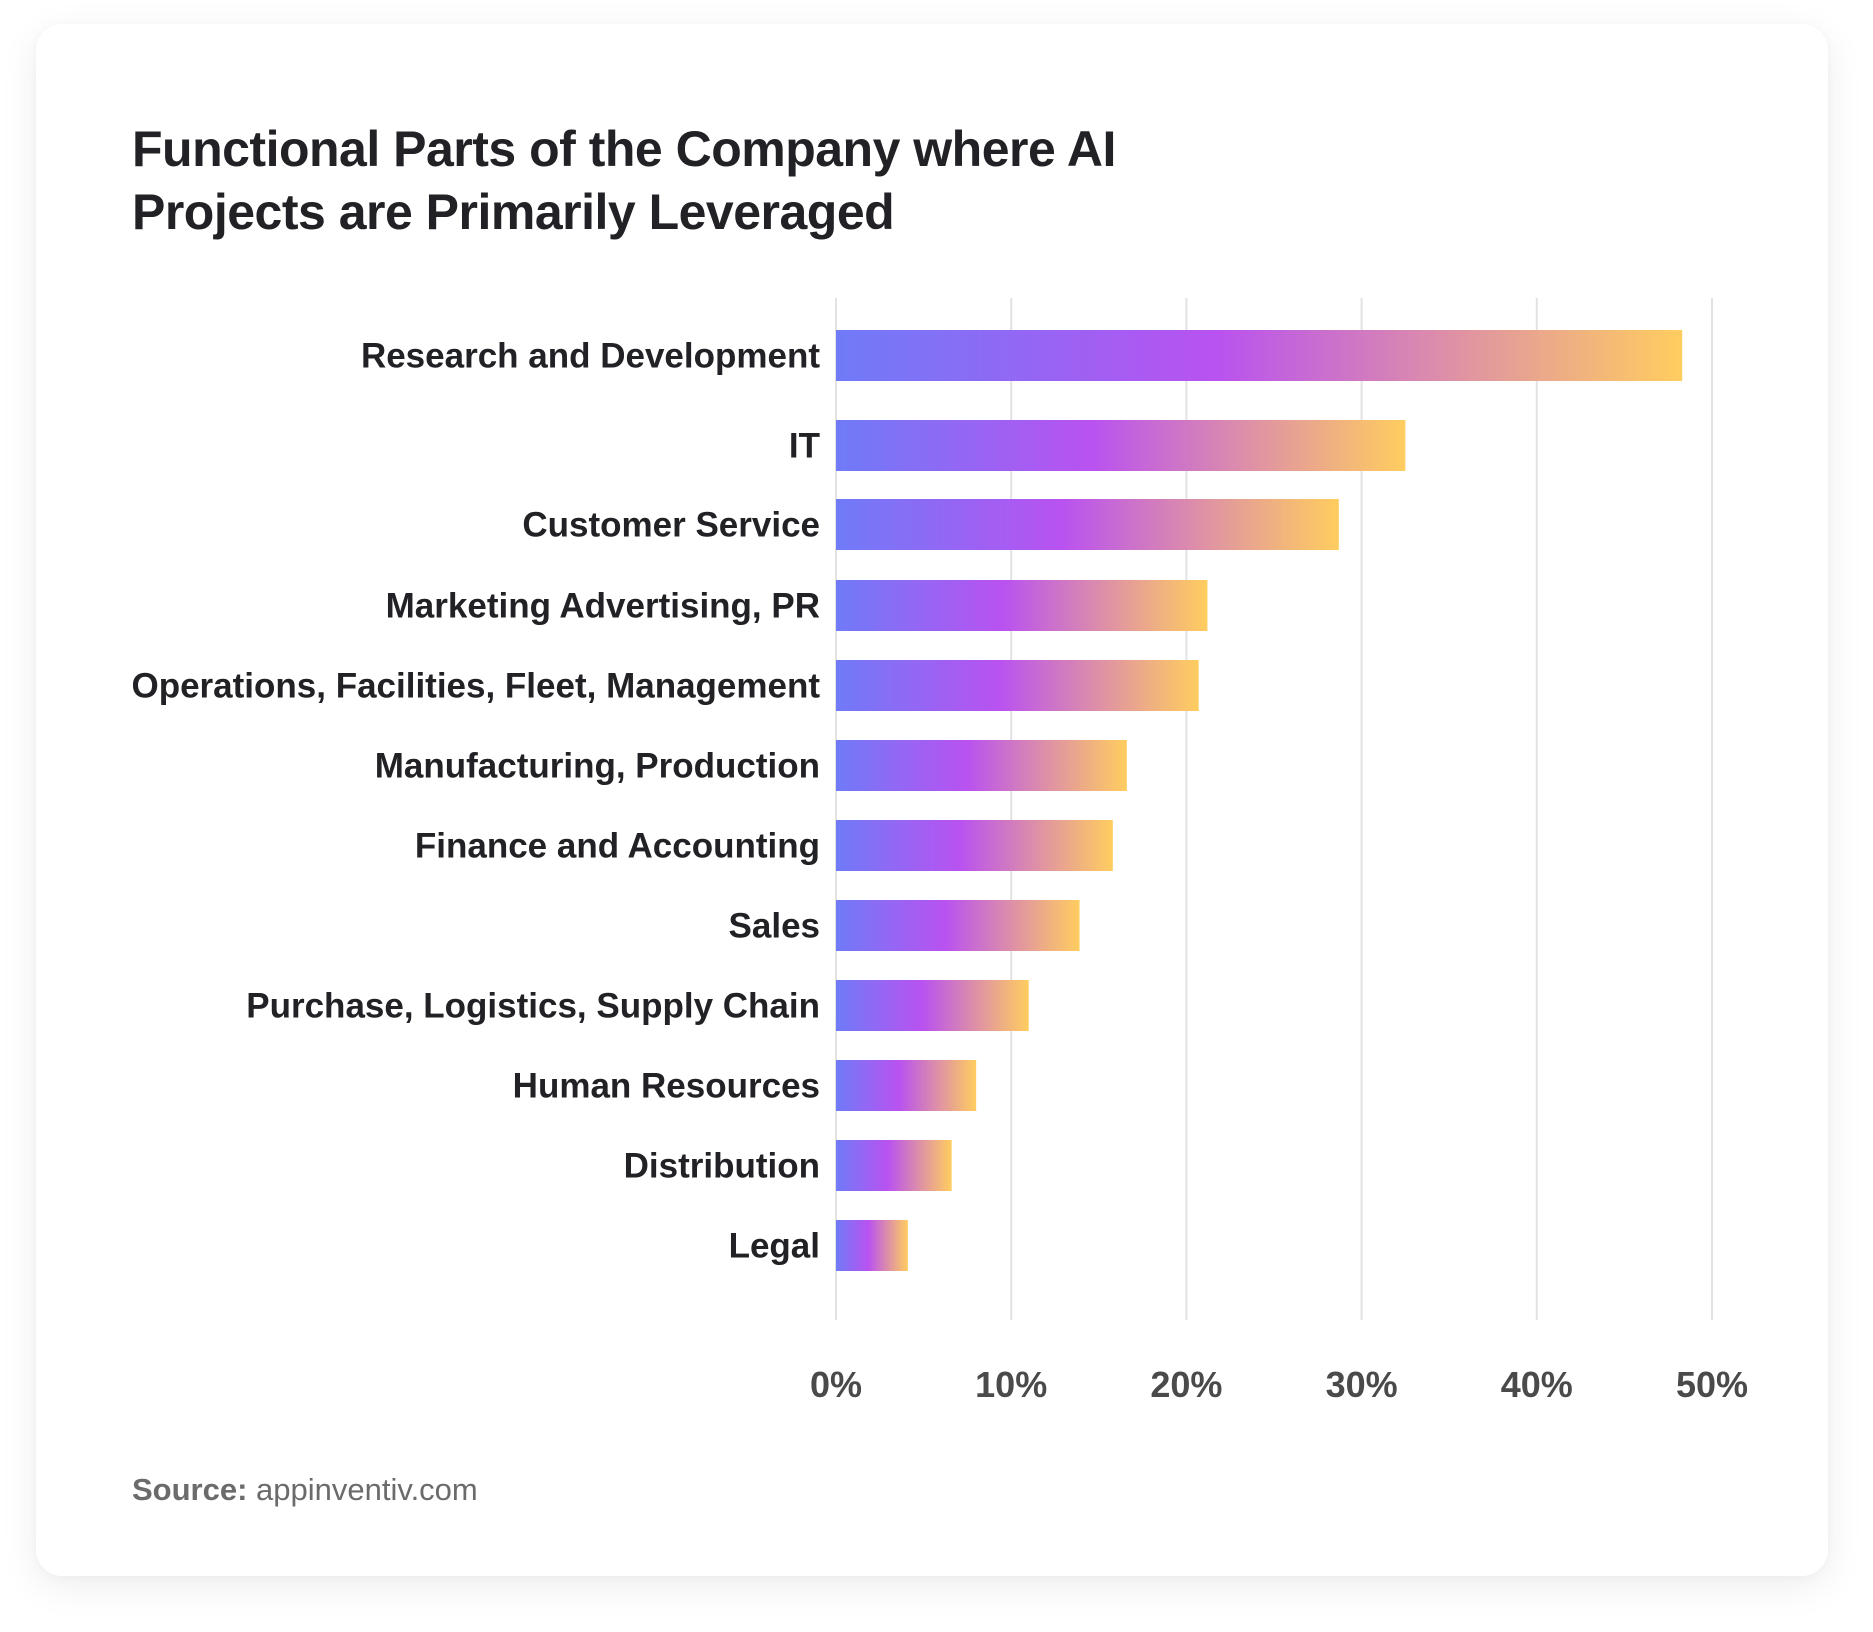 The height and width of the screenshot is (1632, 1873). Describe the element at coordinates (666, 1086) in the screenshot. I see `category-label: Human Resources` at that location.